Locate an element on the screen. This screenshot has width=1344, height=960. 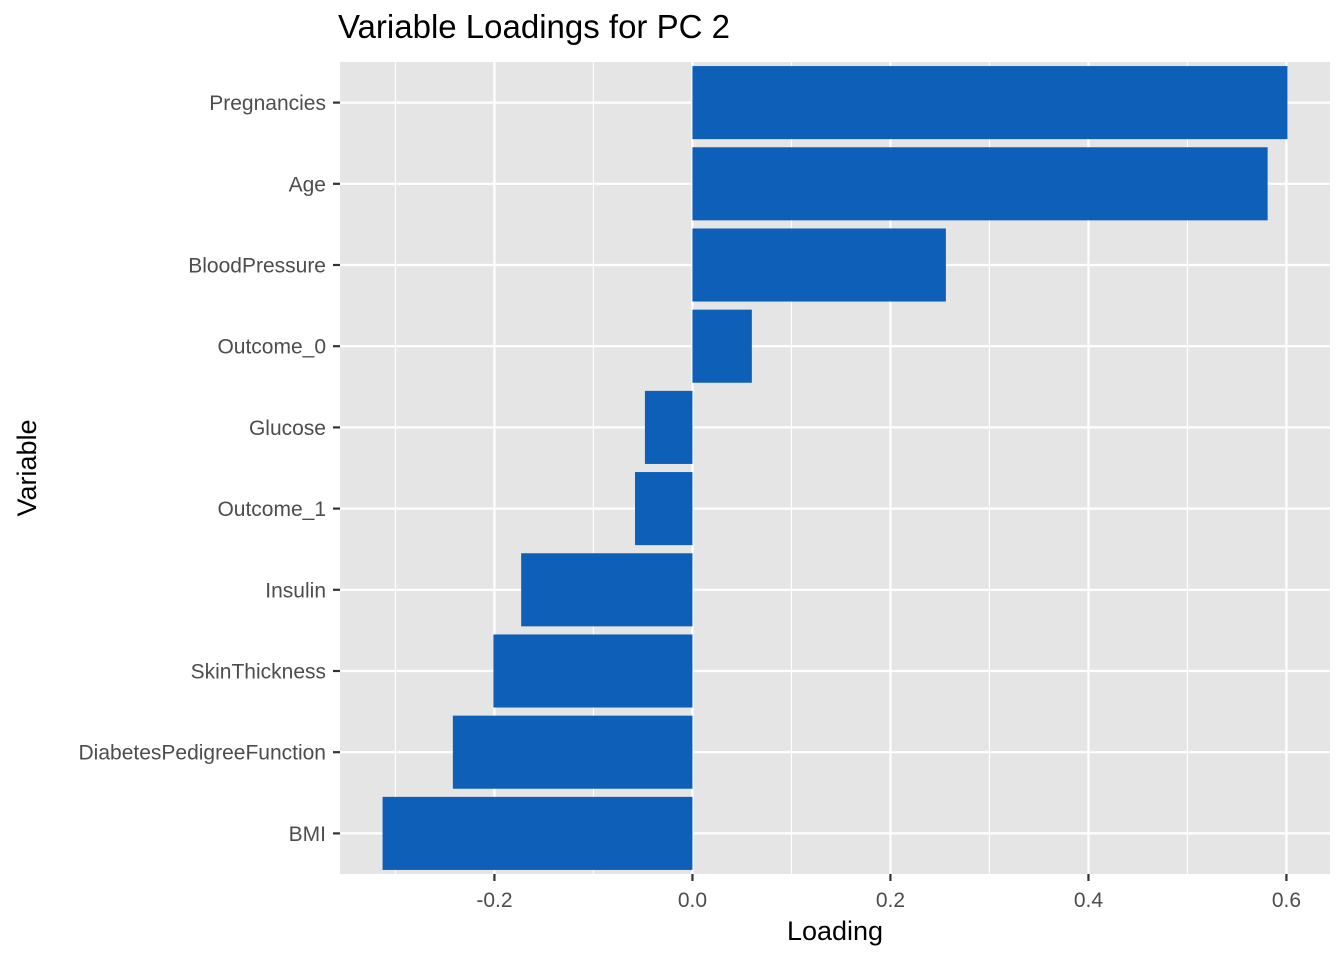
bar-insulin is located at coordinates (607, 590).